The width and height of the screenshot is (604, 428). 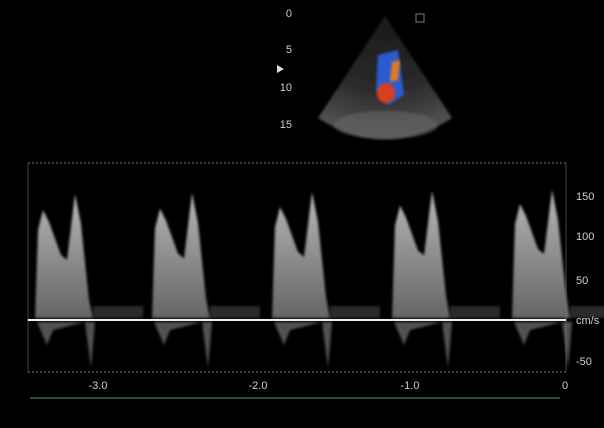 I want to click on velocity-label: -50, so click(x=584, y=362).